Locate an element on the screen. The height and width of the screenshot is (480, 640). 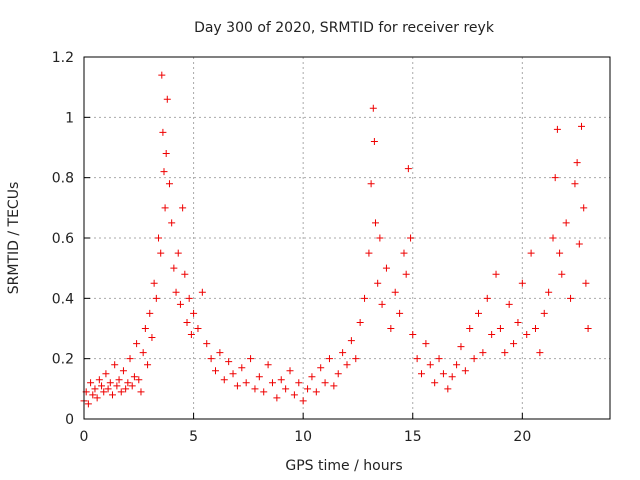
y-tick-label: 0.6 is located at coordinates (63, 239).